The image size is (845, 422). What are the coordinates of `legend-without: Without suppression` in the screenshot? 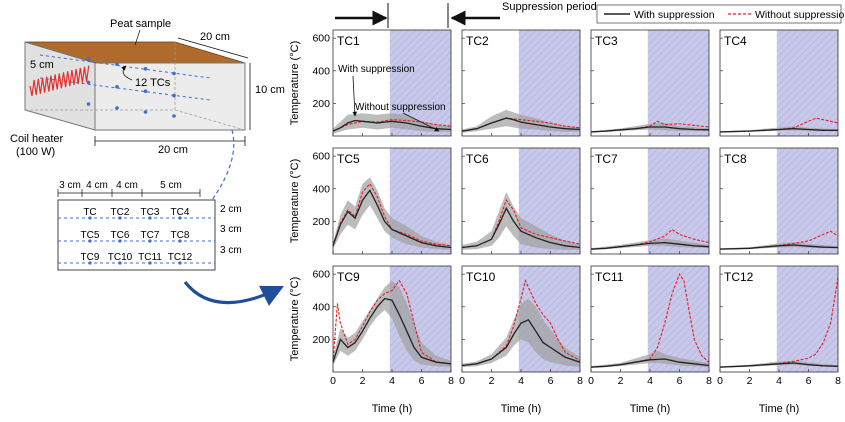 It's located at (800, 15).